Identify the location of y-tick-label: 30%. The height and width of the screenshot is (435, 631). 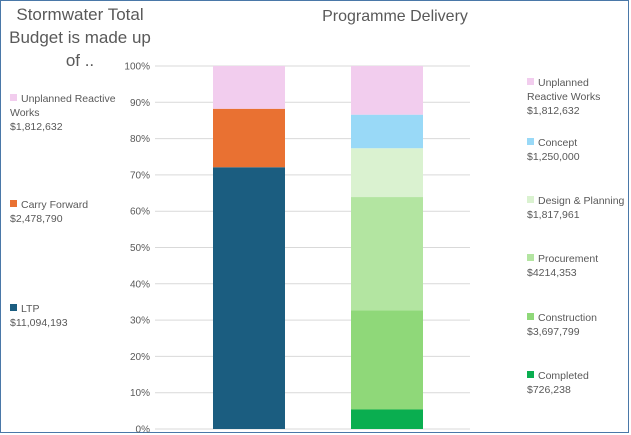
(140, 321).